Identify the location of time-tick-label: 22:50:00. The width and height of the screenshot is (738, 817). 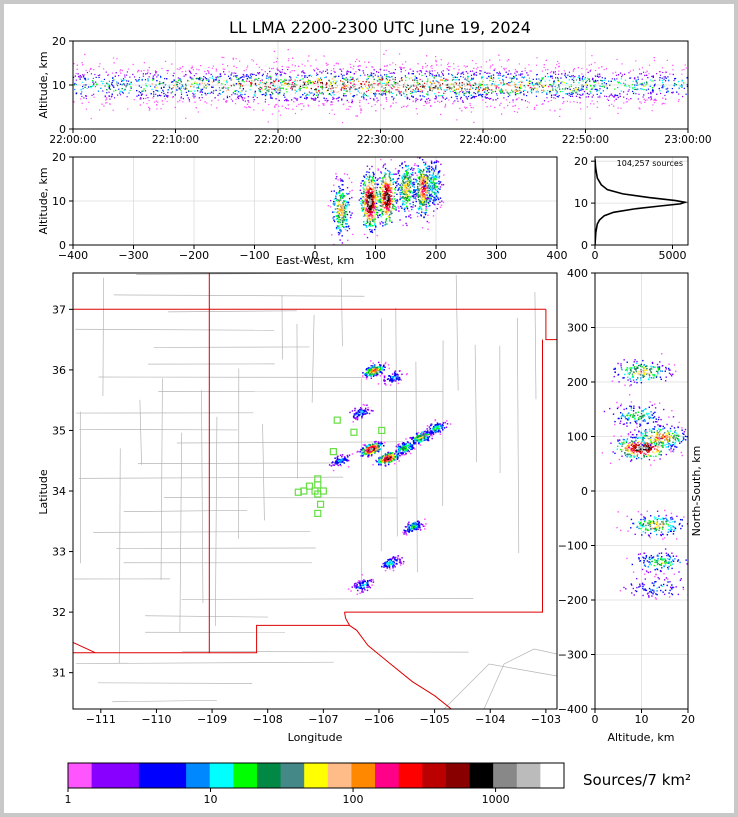
(585, 140).